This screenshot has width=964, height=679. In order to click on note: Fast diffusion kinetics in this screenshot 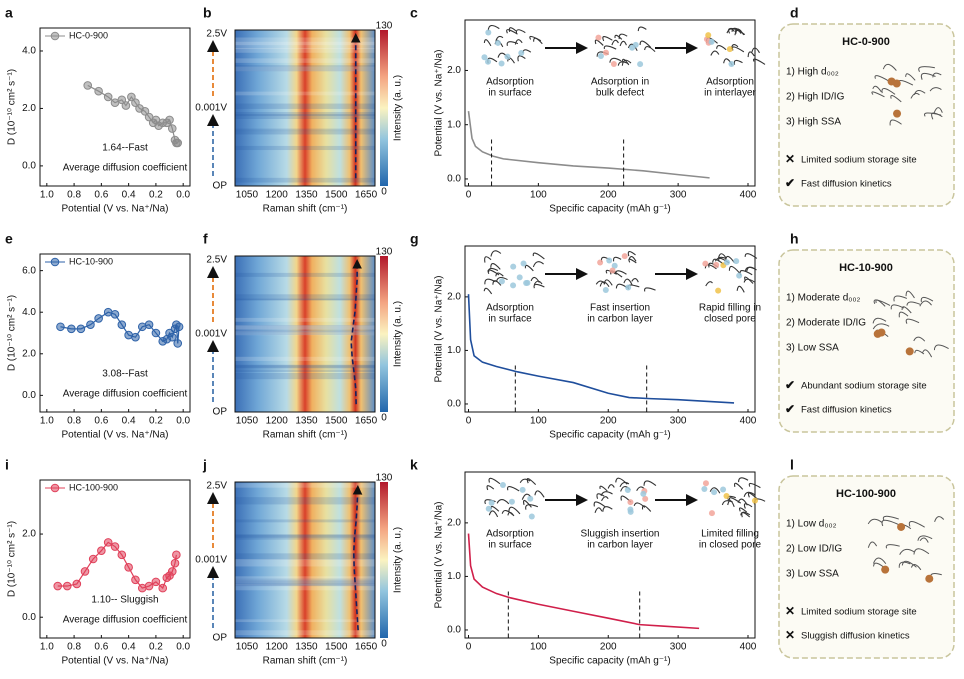, I will do `click(846, 184)`.